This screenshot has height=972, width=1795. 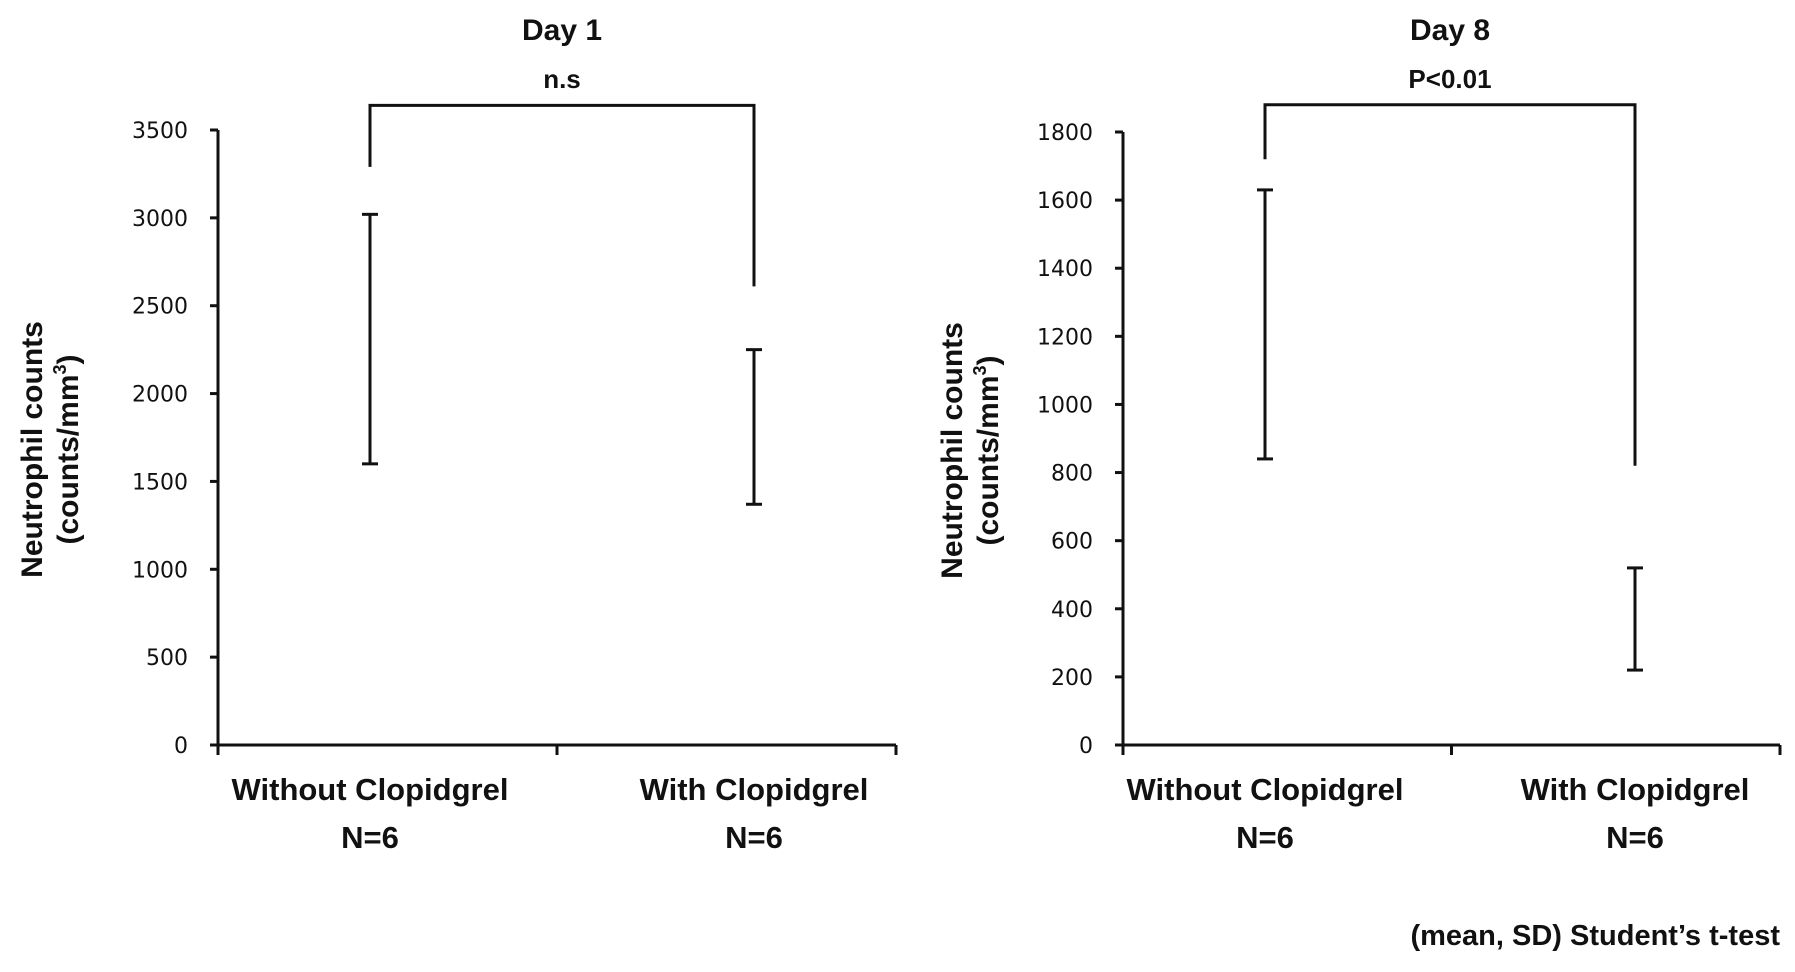 What do you see at coordinates (1450, 30) in the screenshot?
I see `chart-title: Day 8` at bounding box center [1450, 30].